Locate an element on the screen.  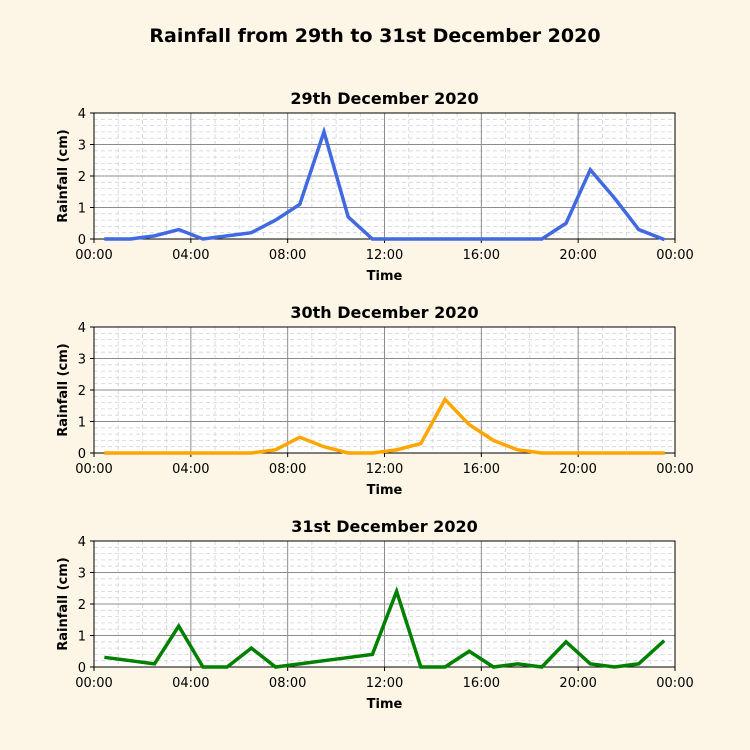
panel-title: 31st December 2020 is located at coordinates (384, 526).